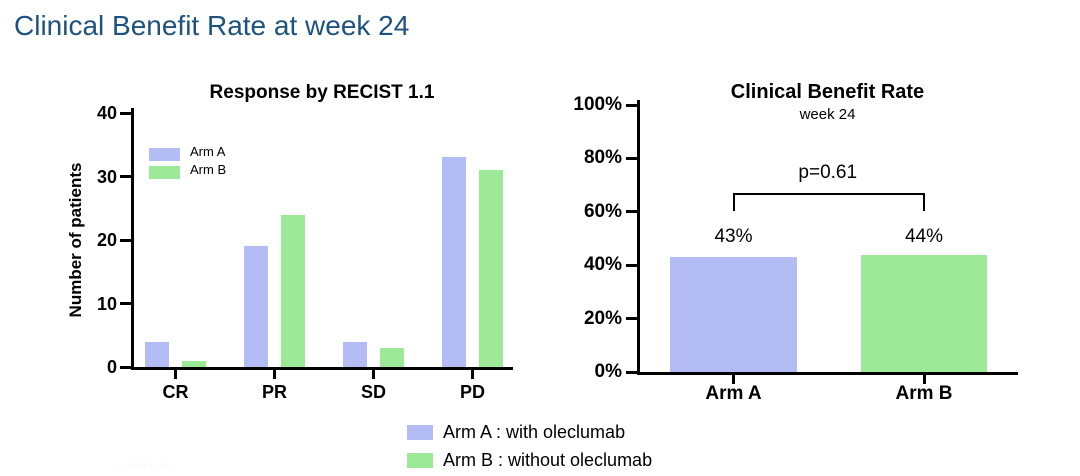  I want to click on category-label: PR, so click(274, 392).